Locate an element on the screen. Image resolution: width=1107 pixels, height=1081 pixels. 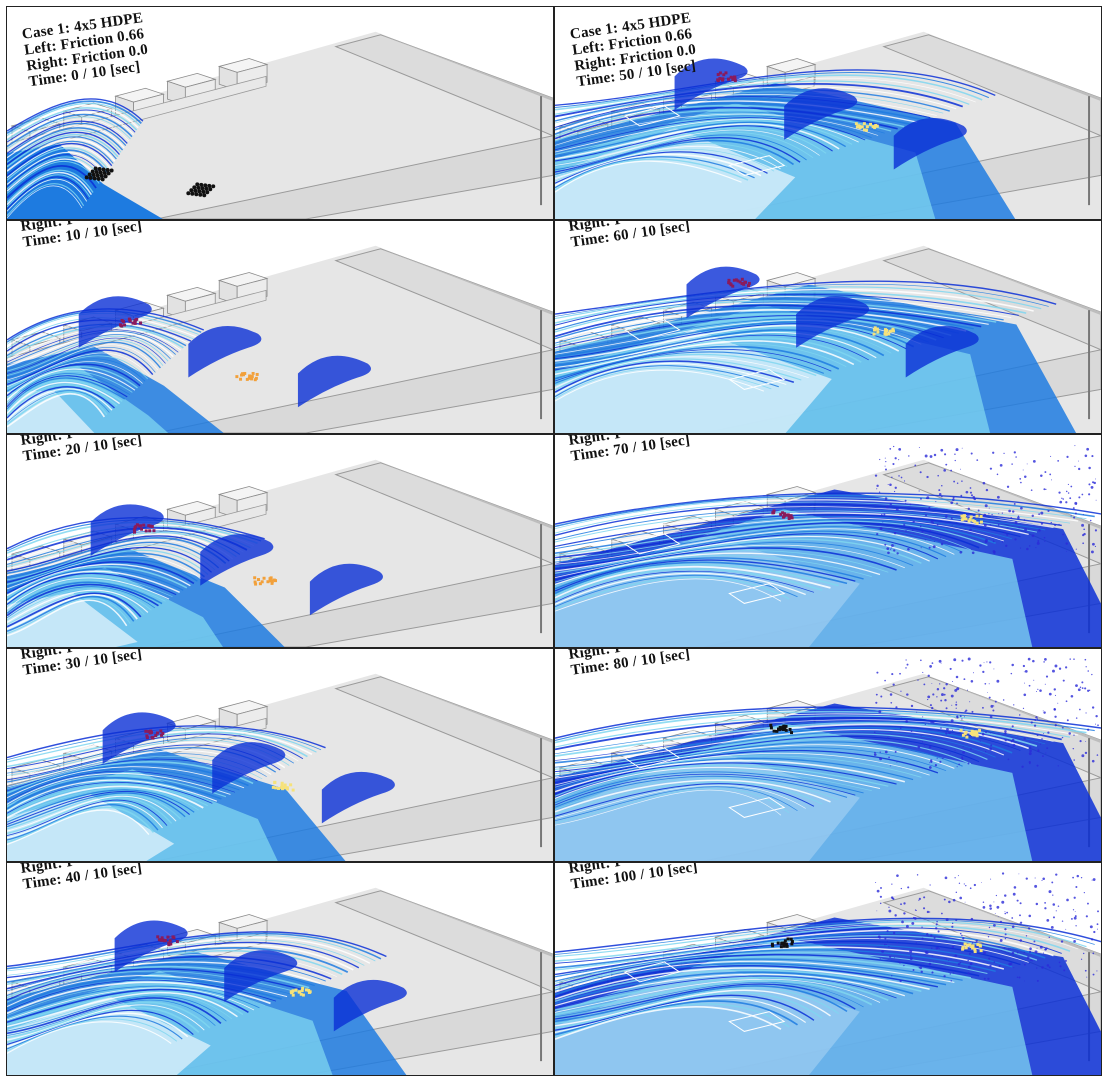
front-wall is located at coordinates (354, 391).